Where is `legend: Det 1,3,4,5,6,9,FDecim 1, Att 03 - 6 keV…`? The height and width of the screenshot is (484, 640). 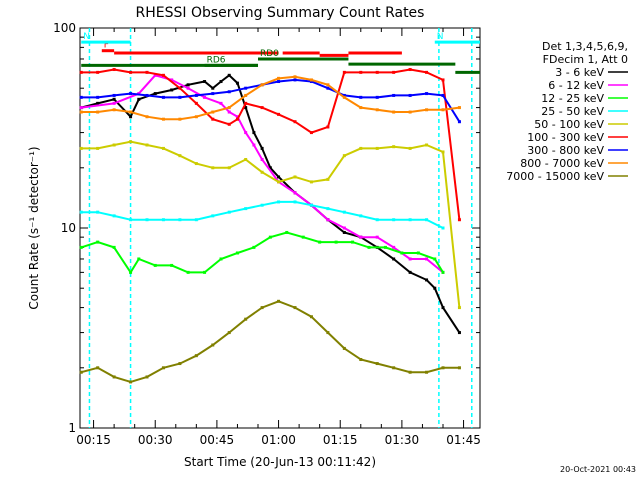
legend: Det 1,3,4,5,6,9,FDecim 1, Att 03 - 6 keV… is located at coordinates (567, 111).